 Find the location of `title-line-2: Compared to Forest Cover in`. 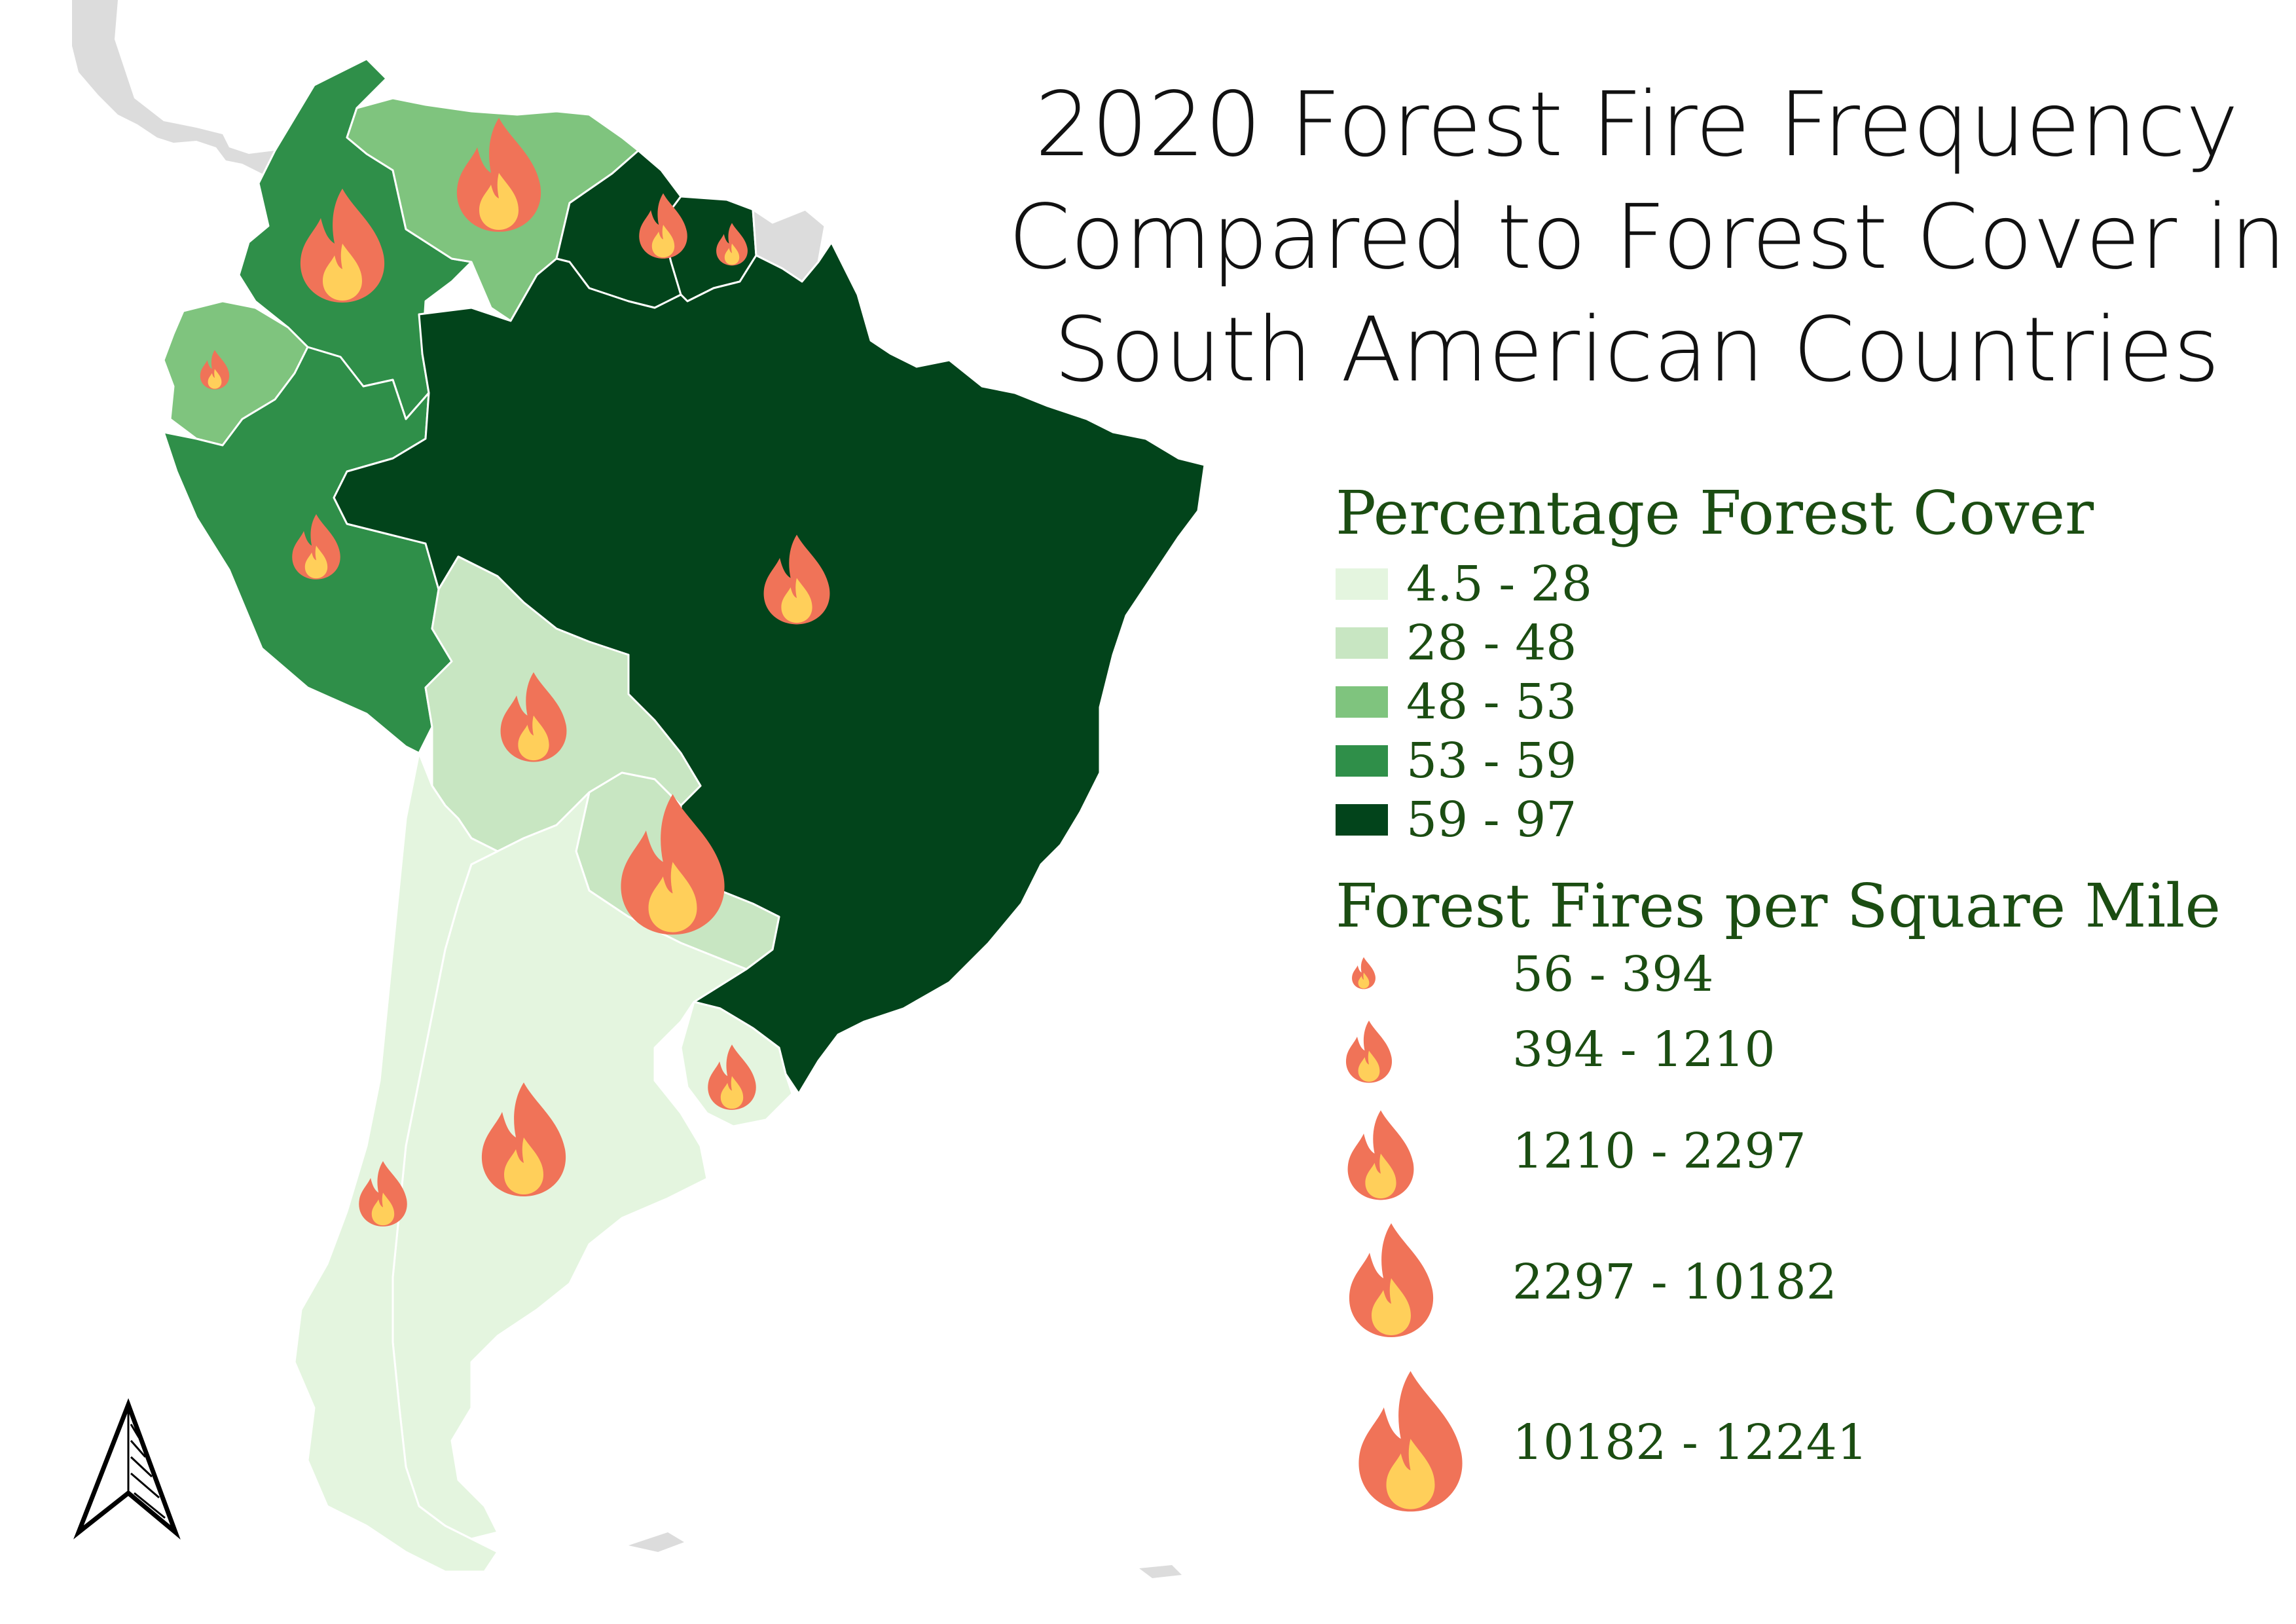

title-line-2: Compared to Forest Cover in is located at coordinates (1647, 237).